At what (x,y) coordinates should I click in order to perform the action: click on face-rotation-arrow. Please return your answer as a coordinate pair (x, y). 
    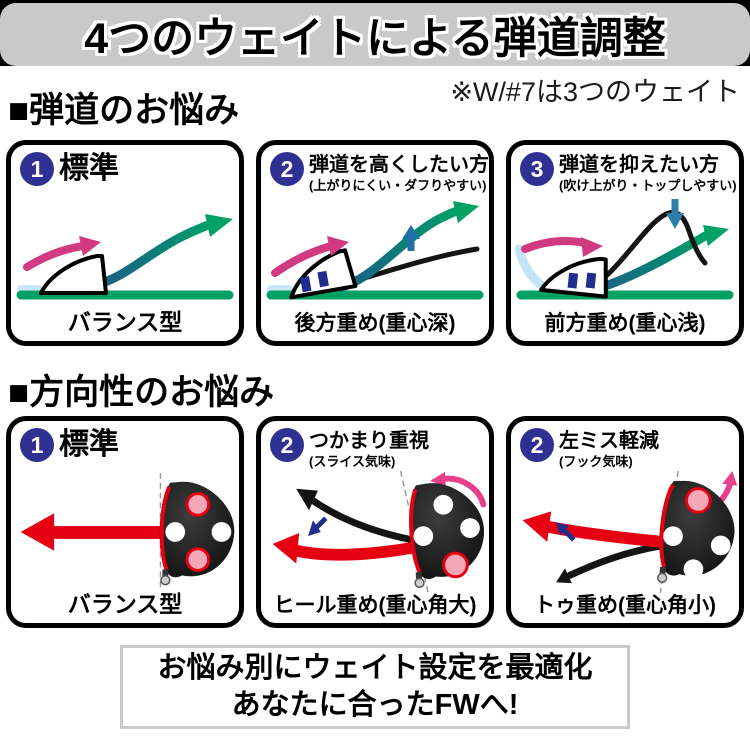
    Looking at the image, I should click on (463, 491).